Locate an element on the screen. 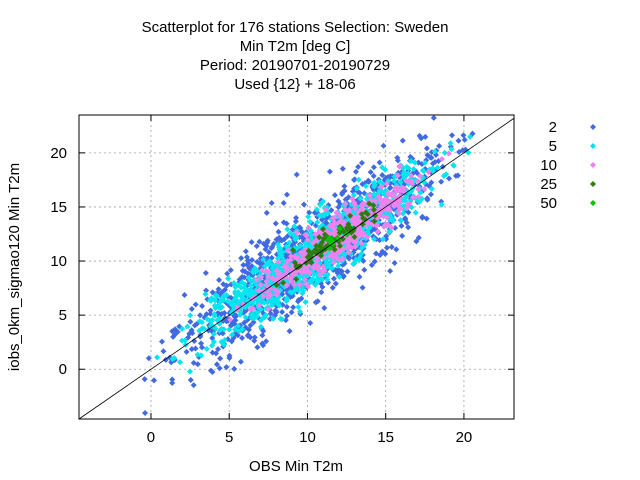 The width and height of the screenshot is (640, 480). y-tick-labels: 0 5 10 15 20 is located at coordinates (58, 261).